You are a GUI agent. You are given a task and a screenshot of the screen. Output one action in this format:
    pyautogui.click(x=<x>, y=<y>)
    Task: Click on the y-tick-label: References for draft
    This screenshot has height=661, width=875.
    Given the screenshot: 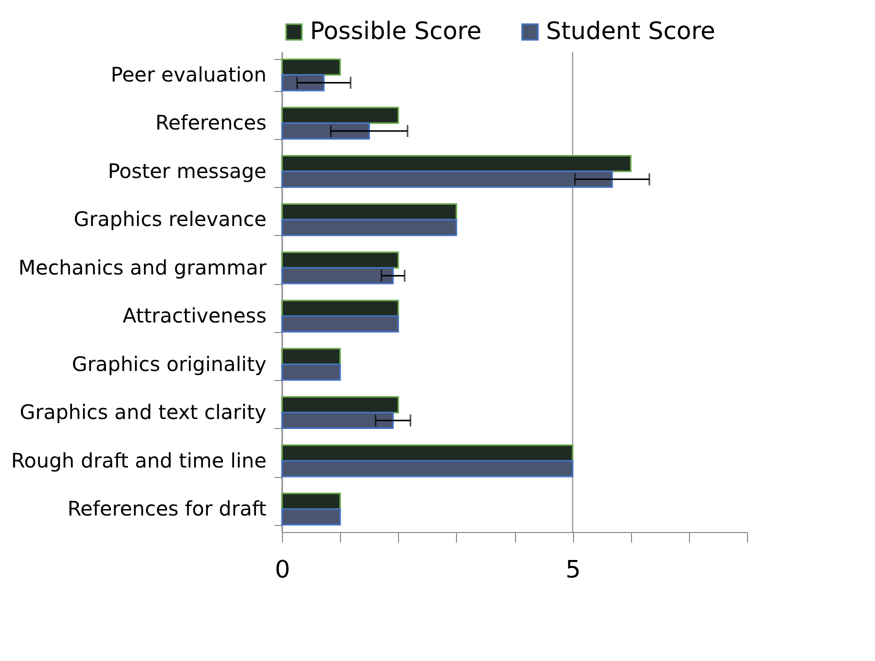 What is the action you would take?
    pyautogui.click(x=167, y=508)
    